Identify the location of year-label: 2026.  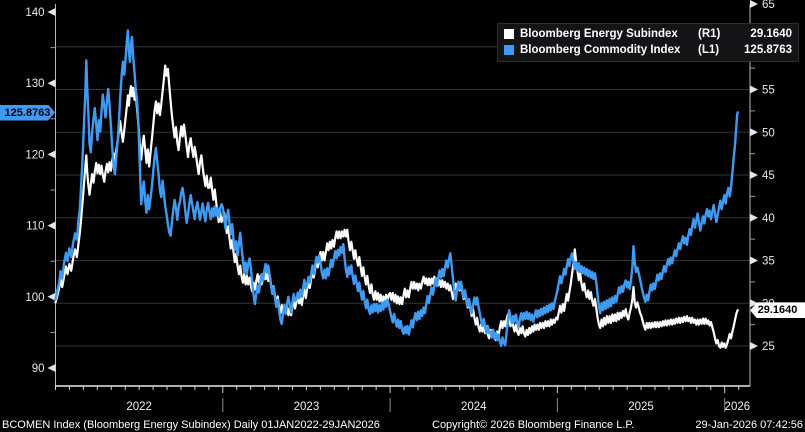
(738, 407).